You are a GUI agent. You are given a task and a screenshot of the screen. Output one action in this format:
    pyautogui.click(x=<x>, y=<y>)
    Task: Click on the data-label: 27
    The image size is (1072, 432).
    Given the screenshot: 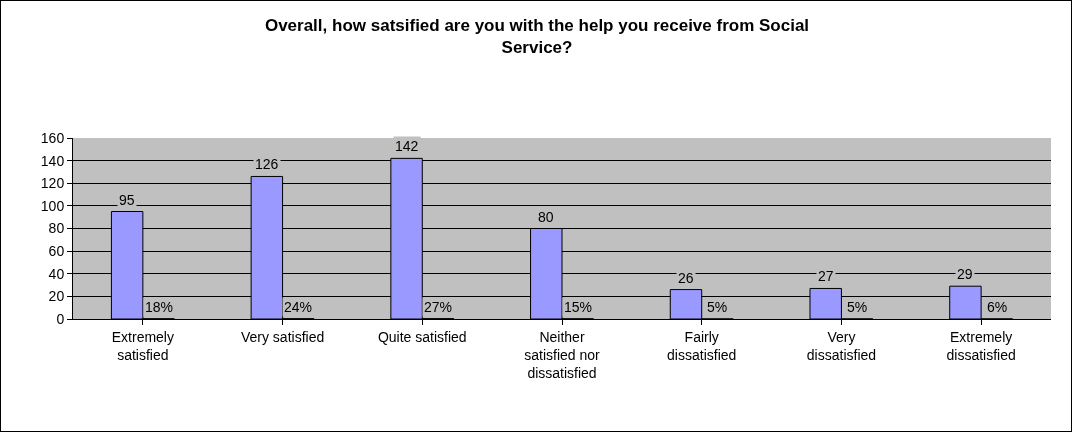 What is the action you would take?
    pyautogui.click(x=826, y=276)
    